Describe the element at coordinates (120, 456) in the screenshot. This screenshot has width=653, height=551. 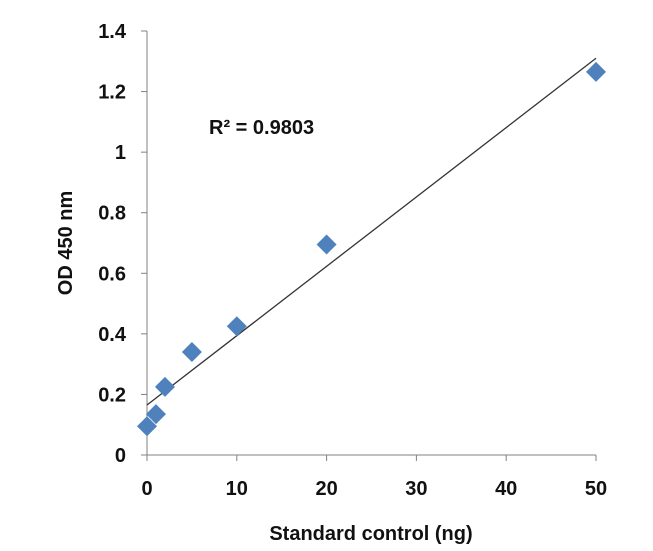
I see `y-tick-label: 0` at that location.